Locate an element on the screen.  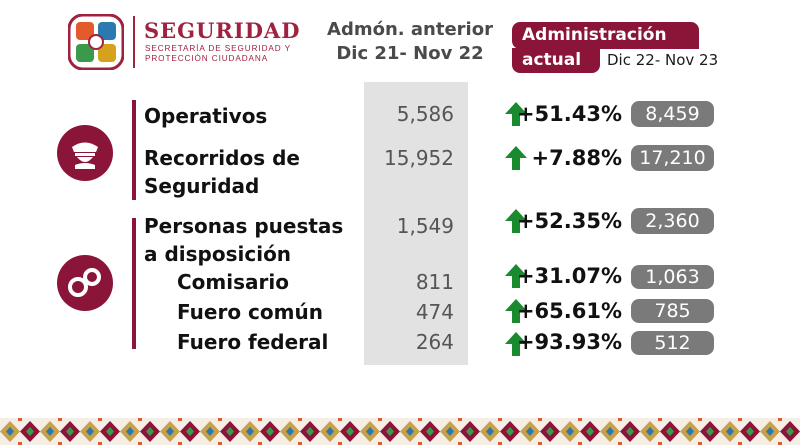
prev-value-recorridos: 15,952 is located at coordinates (419, 158).